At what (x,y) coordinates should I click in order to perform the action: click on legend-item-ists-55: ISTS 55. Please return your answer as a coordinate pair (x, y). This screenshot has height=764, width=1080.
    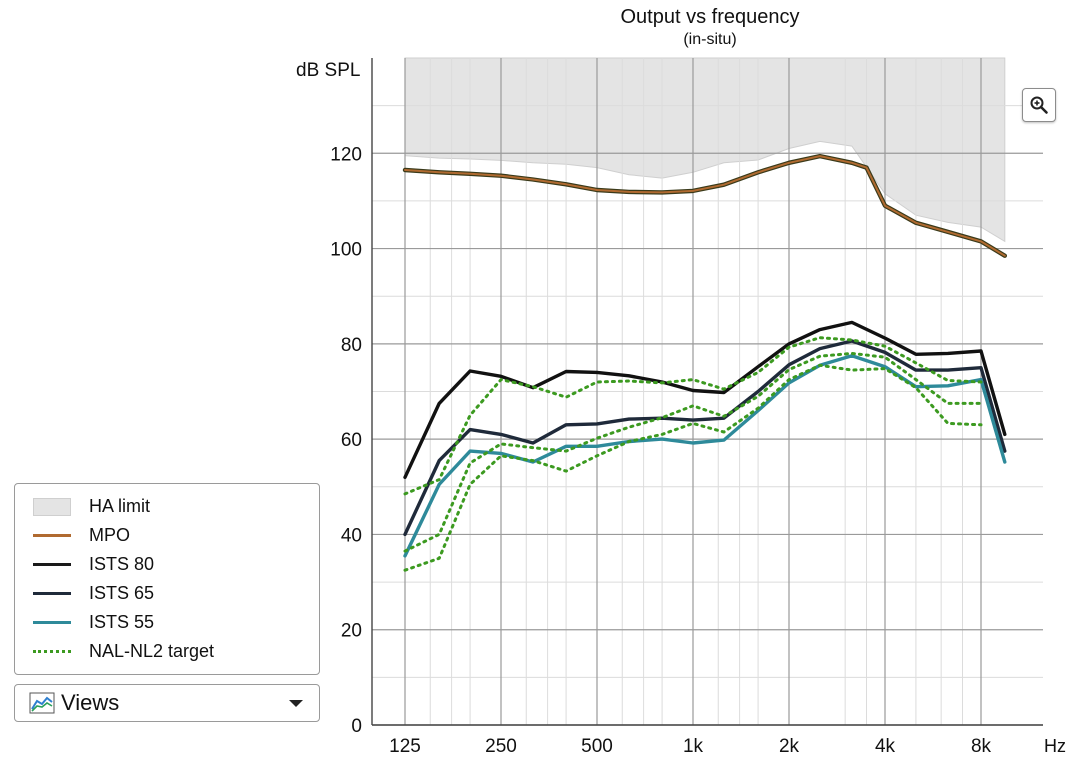
    Looking at the image, I should click on (167, 622).